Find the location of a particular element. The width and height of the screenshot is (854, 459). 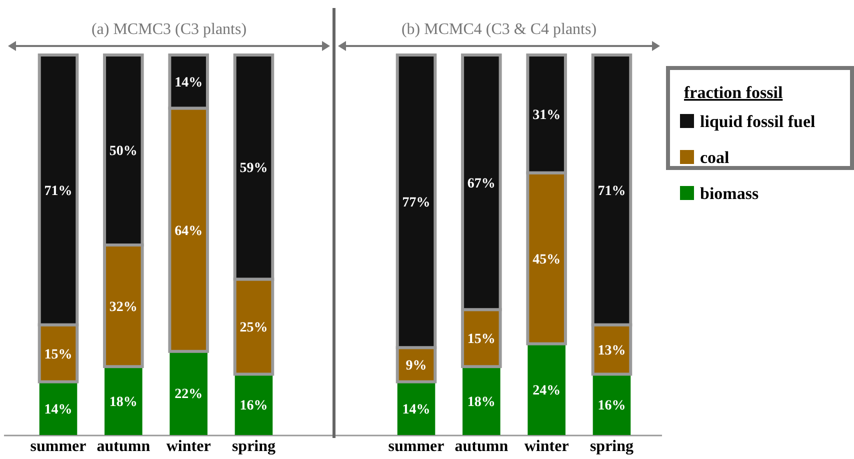

data-label: 24% is located at coordinates (546, 390).